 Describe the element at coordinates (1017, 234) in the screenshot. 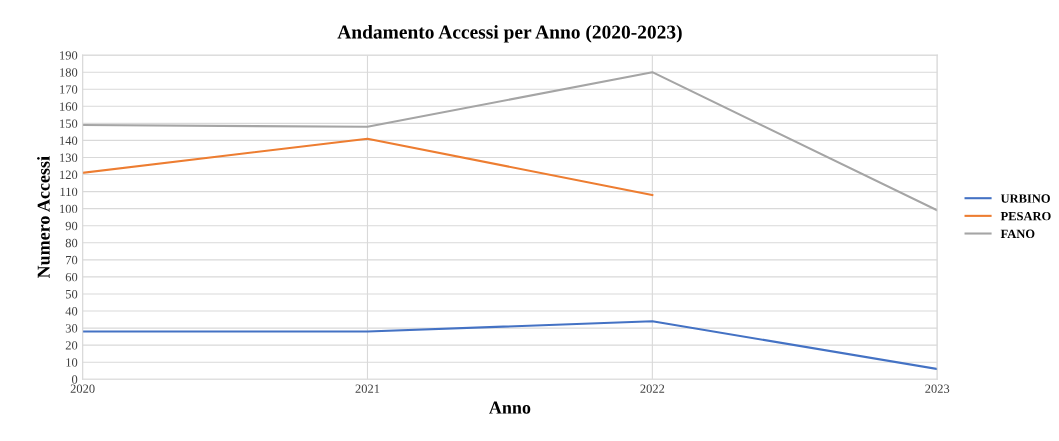

I see `legend-label: FANO` at that location.